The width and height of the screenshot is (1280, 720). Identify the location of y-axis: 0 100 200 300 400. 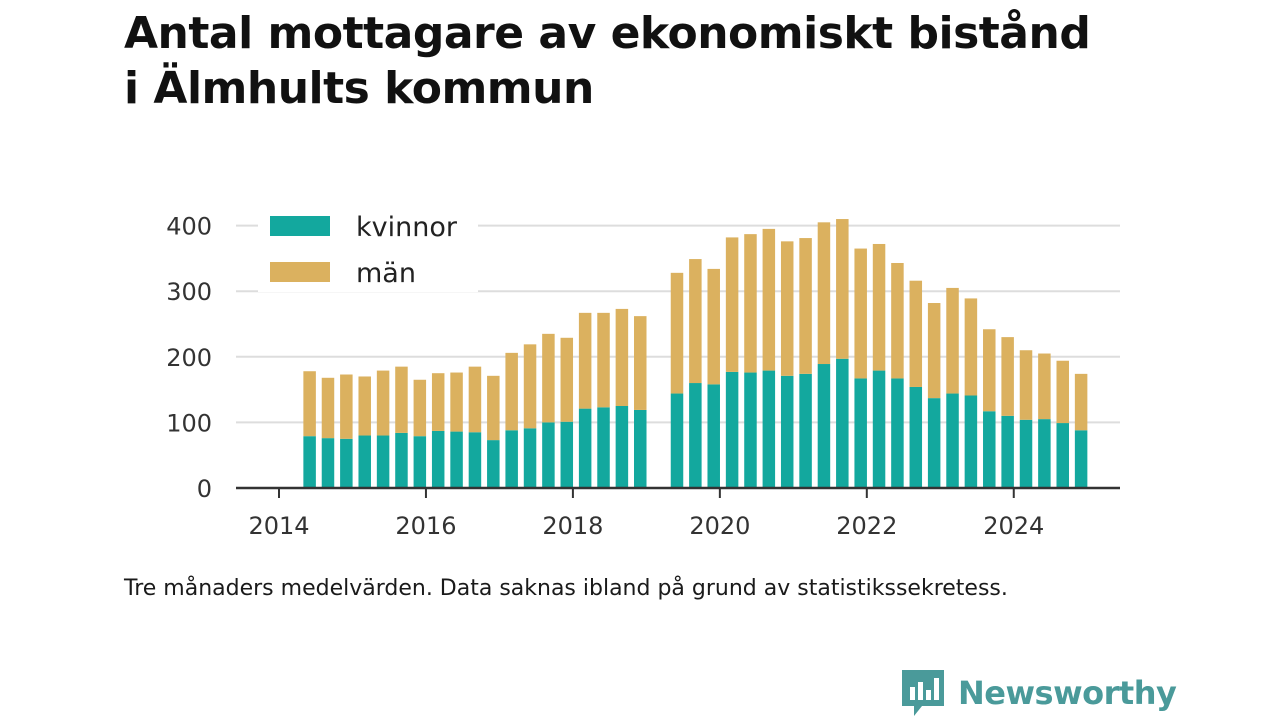
(189, 358).